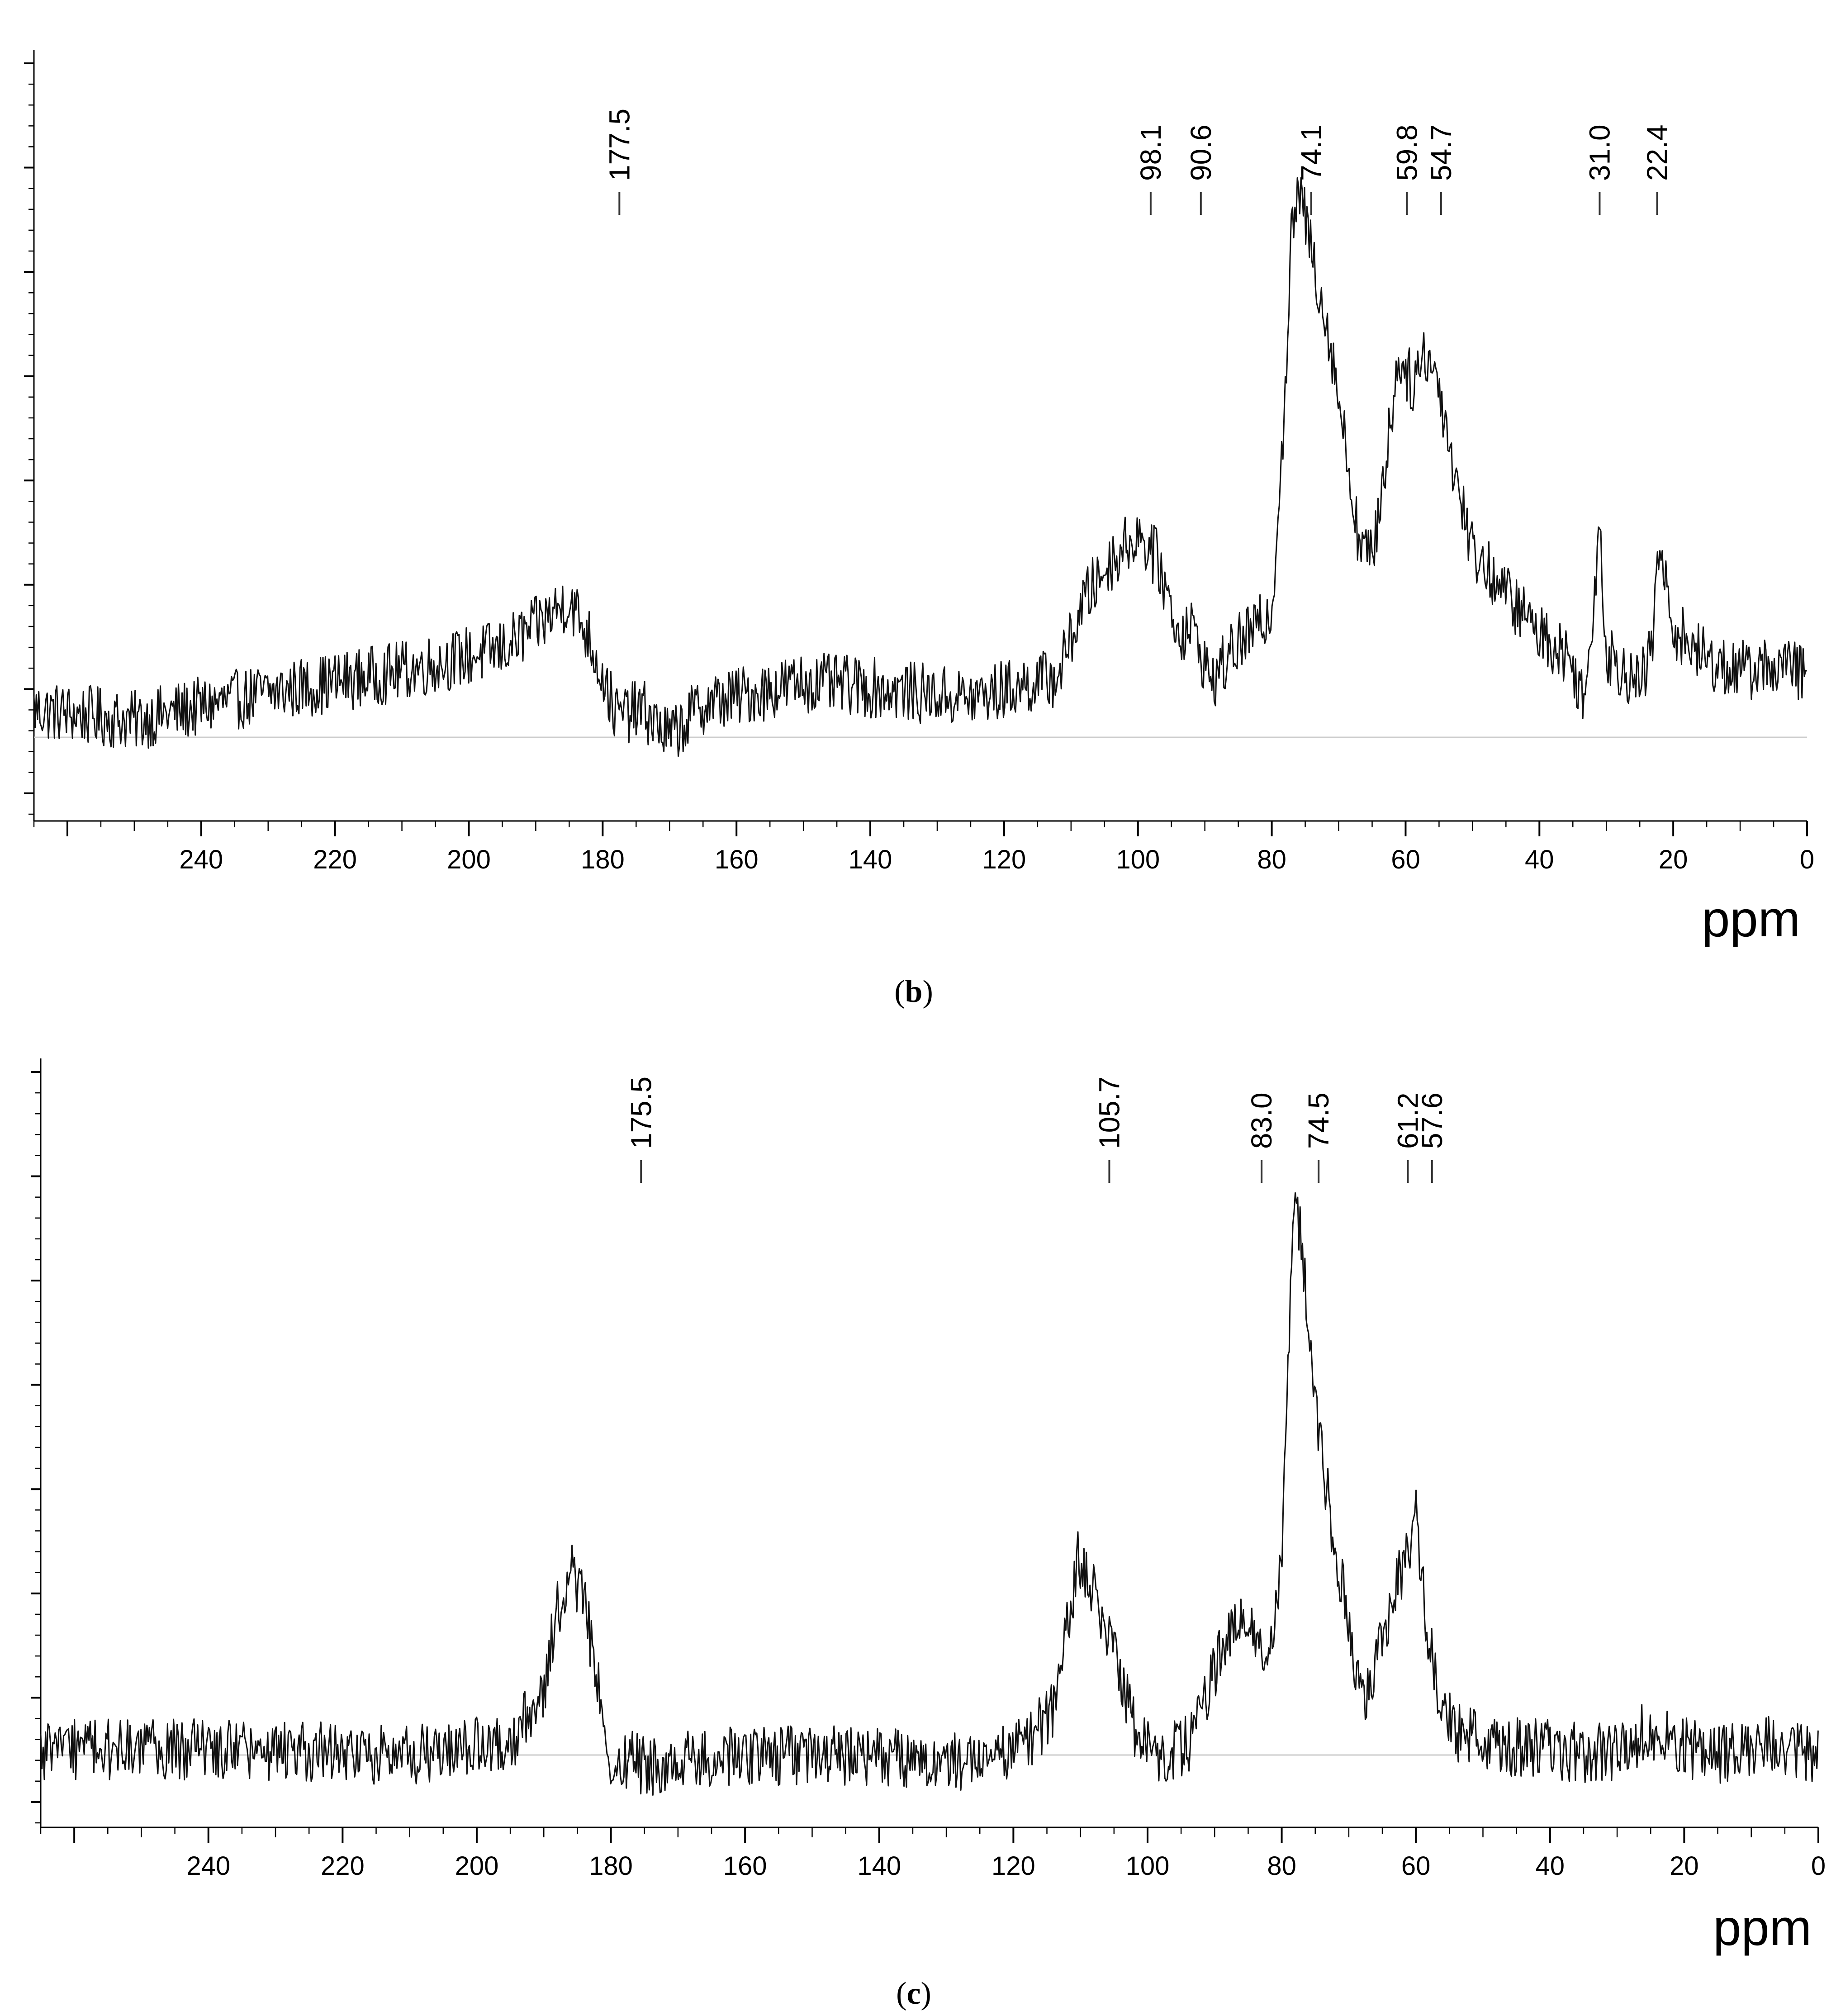 The width and height of the screenshot is (1836, 2016). Describe the element at coordinates (619, 145) in the screenshot. I see `peak-label: 177.5` at that location.